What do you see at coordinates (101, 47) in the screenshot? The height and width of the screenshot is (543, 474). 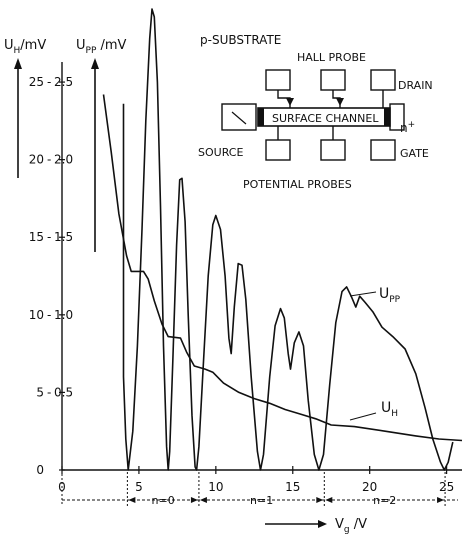 I see `y-right-axis-title: UPP /mV` at bounding box center [101, 47].